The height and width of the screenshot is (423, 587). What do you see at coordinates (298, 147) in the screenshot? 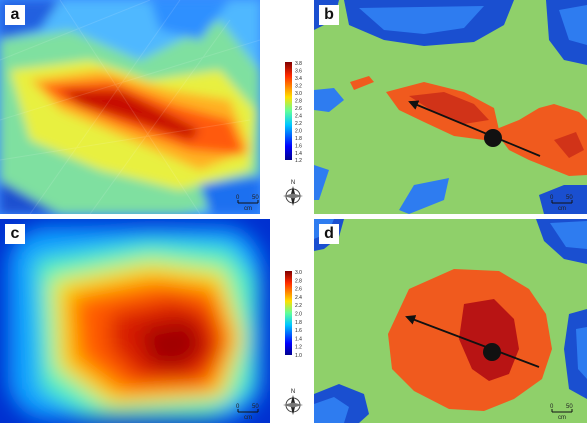
I see `legend-a-tick: 1.6` at bounding box center [298, 147].